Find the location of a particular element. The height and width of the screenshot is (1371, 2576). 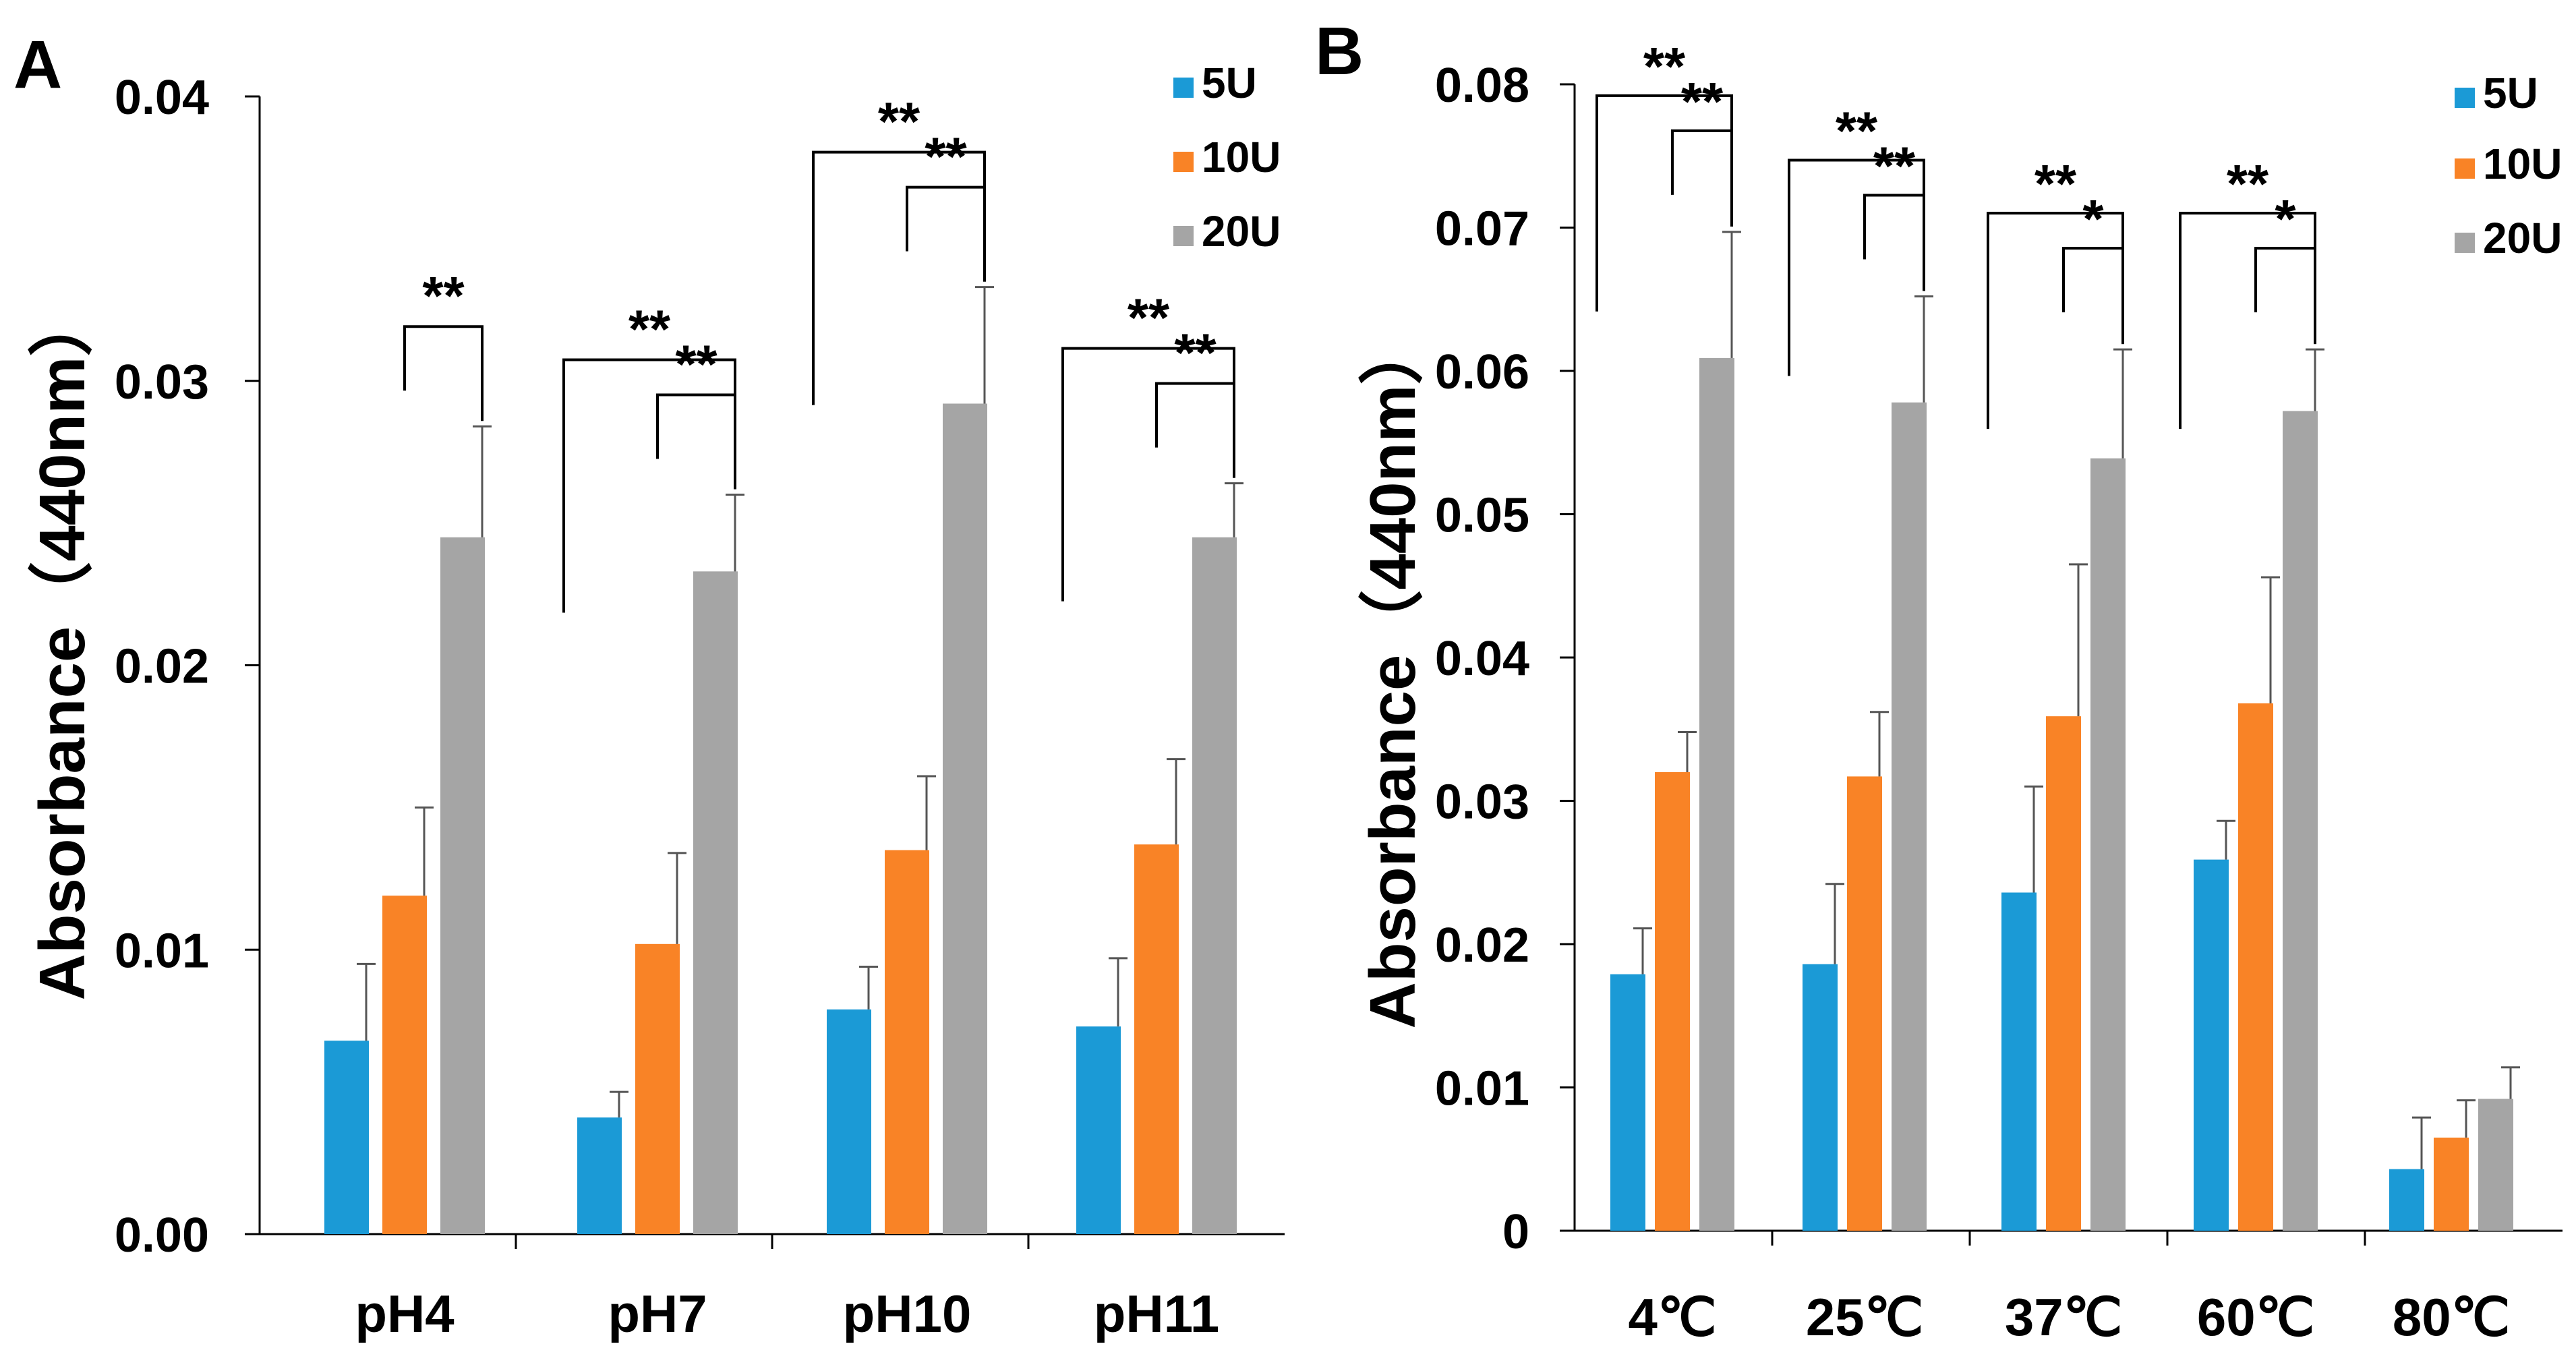

panel-a-bar-ph11-20u is located at coordinates (1214, 885).